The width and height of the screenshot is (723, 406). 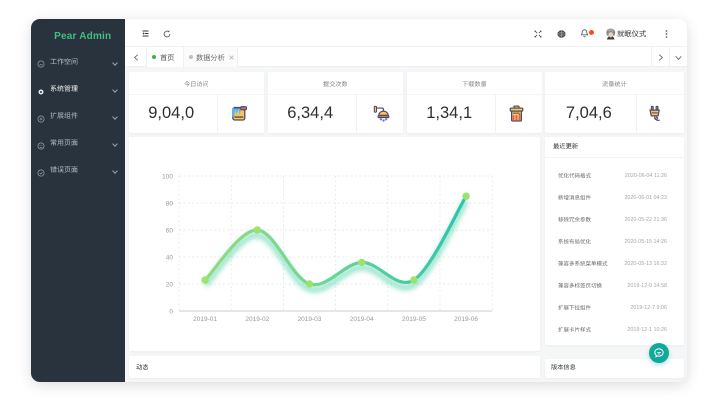 I want to click on svg-text: 2019-01, so click(x=205, y=319).